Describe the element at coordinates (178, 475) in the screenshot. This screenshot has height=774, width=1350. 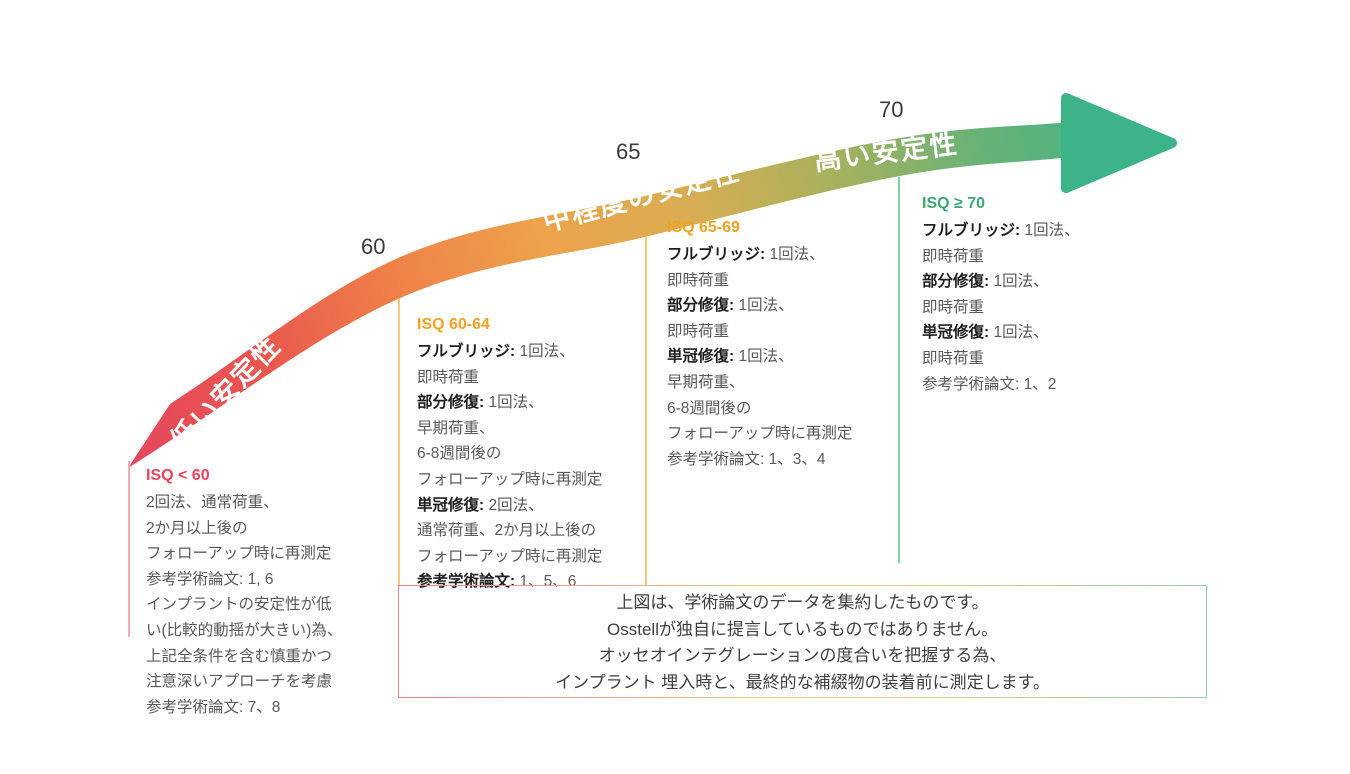
I see `isq-heading-isq-lt-60: ISQ < 60` at that location.